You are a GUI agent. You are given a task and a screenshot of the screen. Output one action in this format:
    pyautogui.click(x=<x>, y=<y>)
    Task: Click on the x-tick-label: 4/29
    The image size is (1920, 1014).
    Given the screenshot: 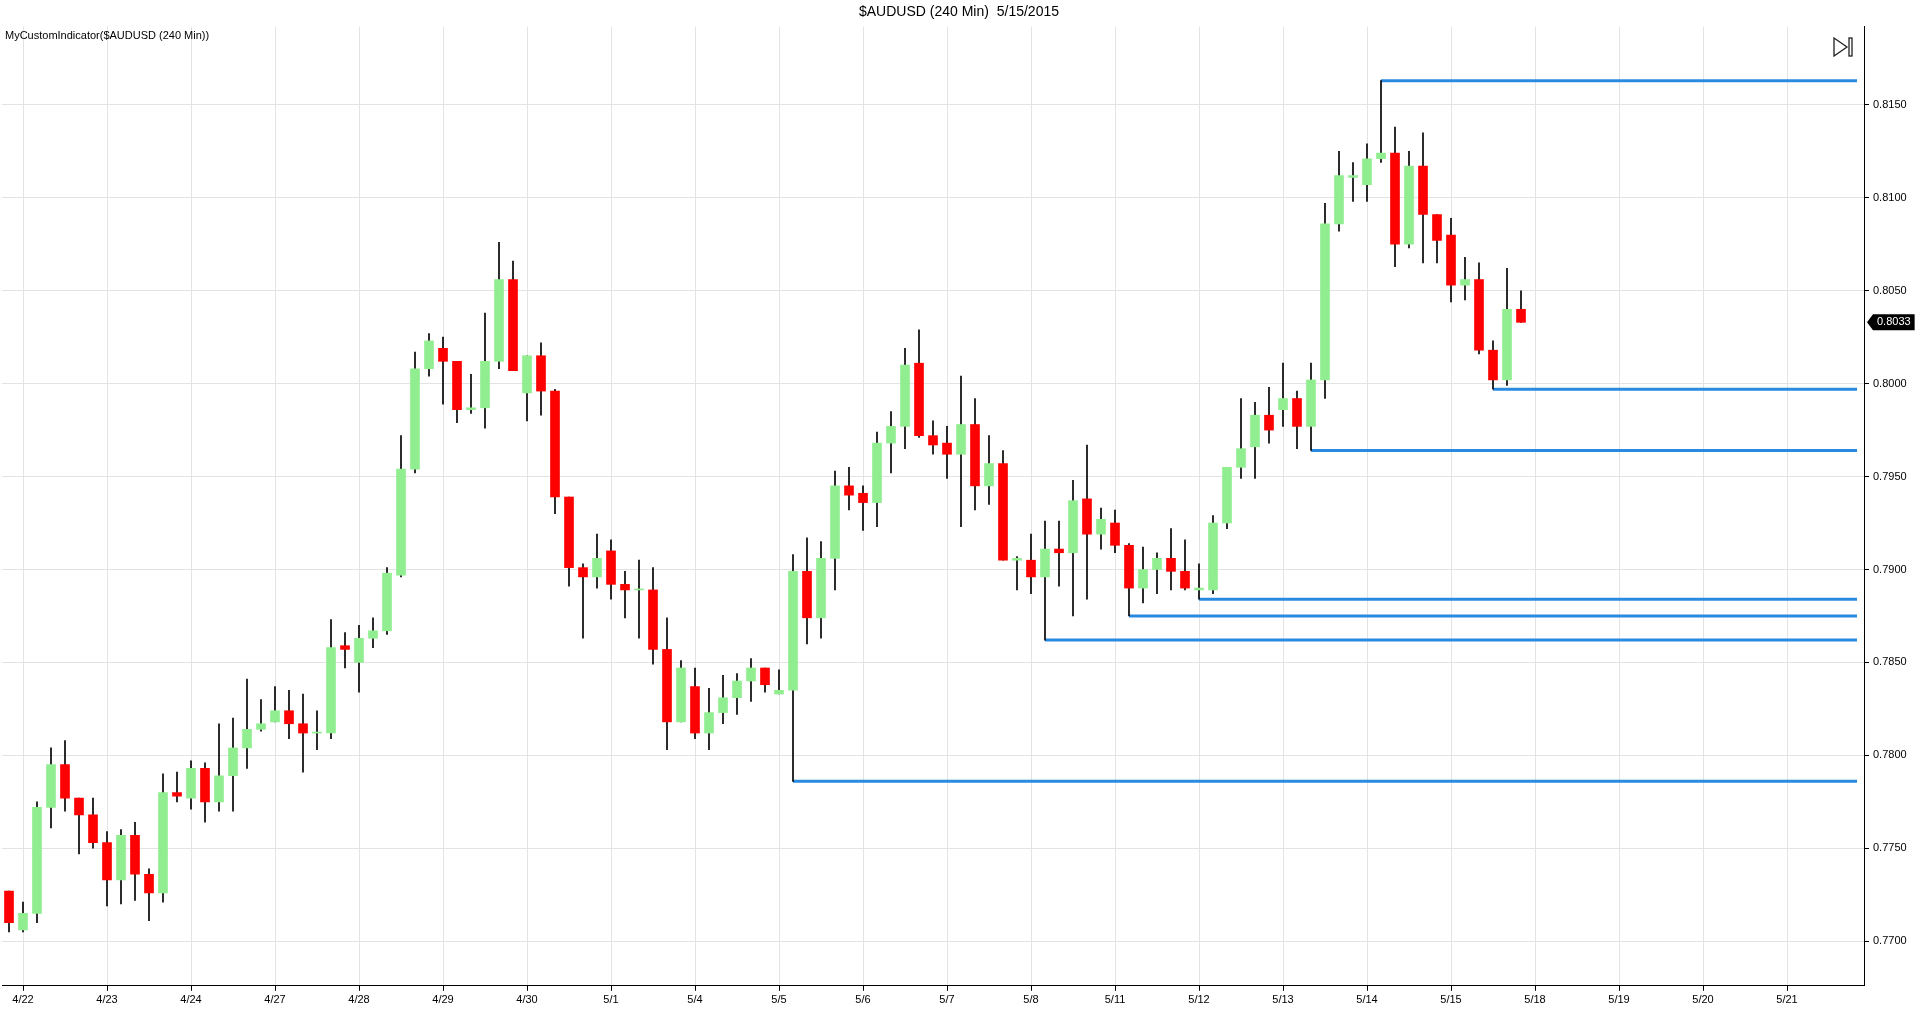 What is the action you would take?
    pyautogui.click(x=443, y=999)
    